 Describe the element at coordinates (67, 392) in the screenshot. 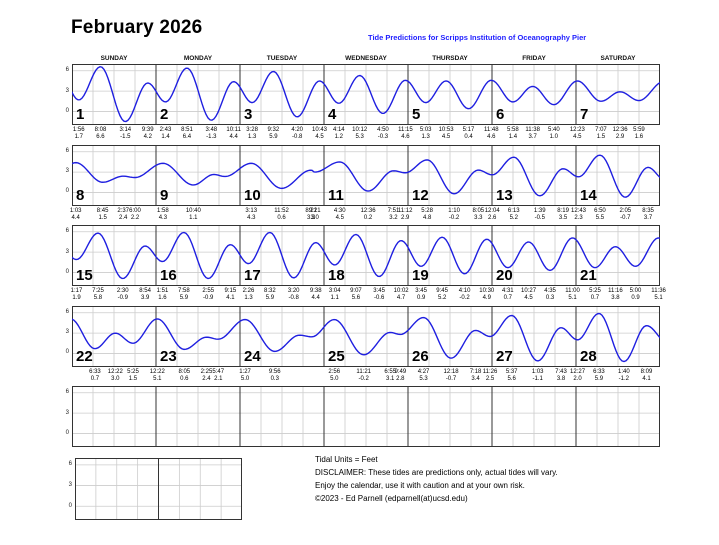

I see `y-axis-tick: 6` at that location.